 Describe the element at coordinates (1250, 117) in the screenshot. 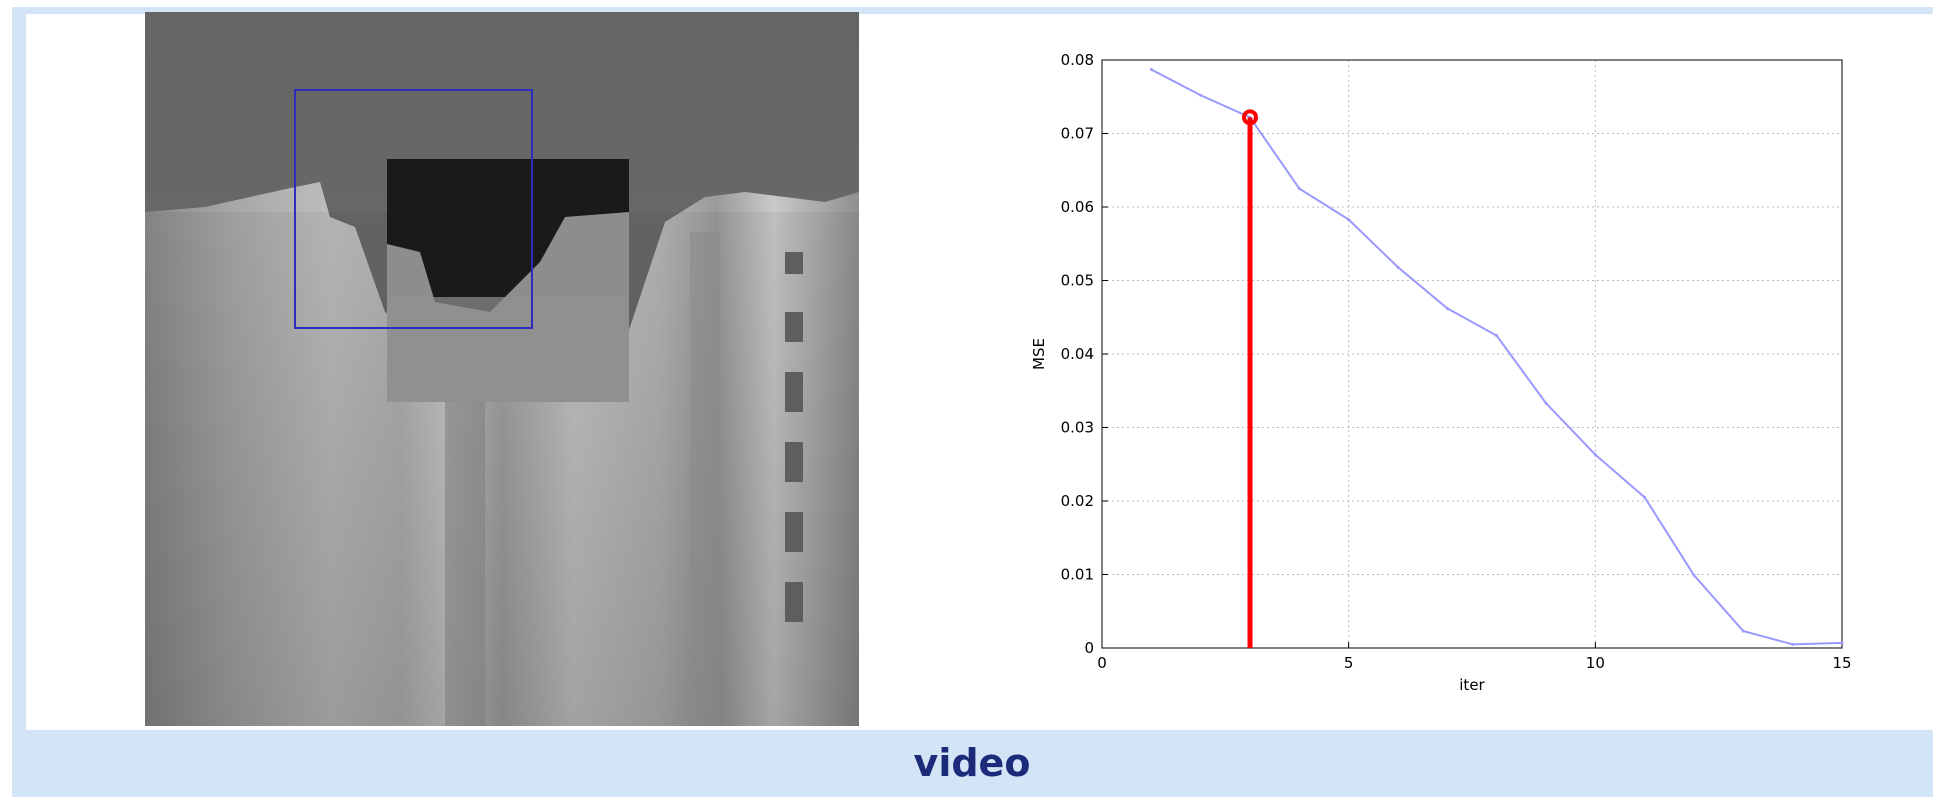

I see `current-iter-marker` at that location.